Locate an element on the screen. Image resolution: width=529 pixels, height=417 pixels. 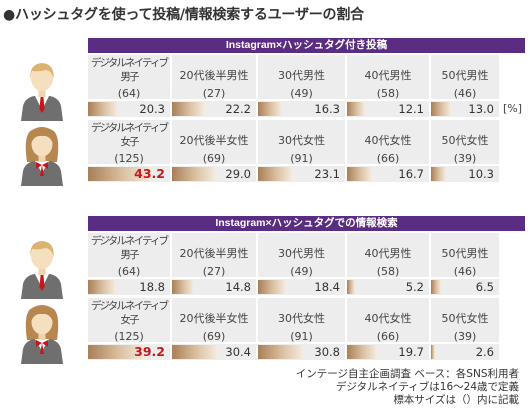
category-label: 50代男性 is located at coordinates (465, 253).